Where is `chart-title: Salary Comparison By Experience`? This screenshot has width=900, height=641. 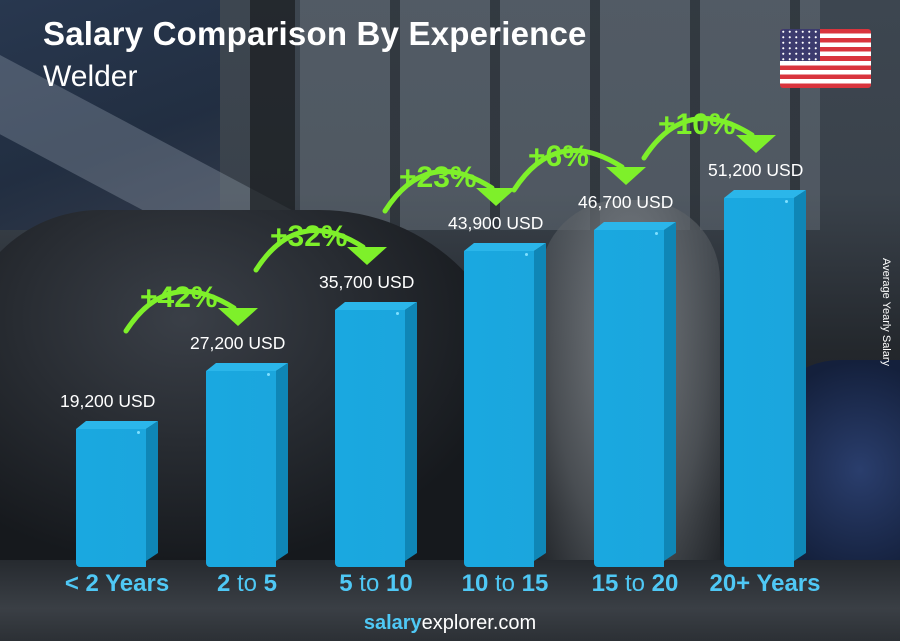
chart-title: Salary Comparison By Experience is located at coordinates (315, 33).